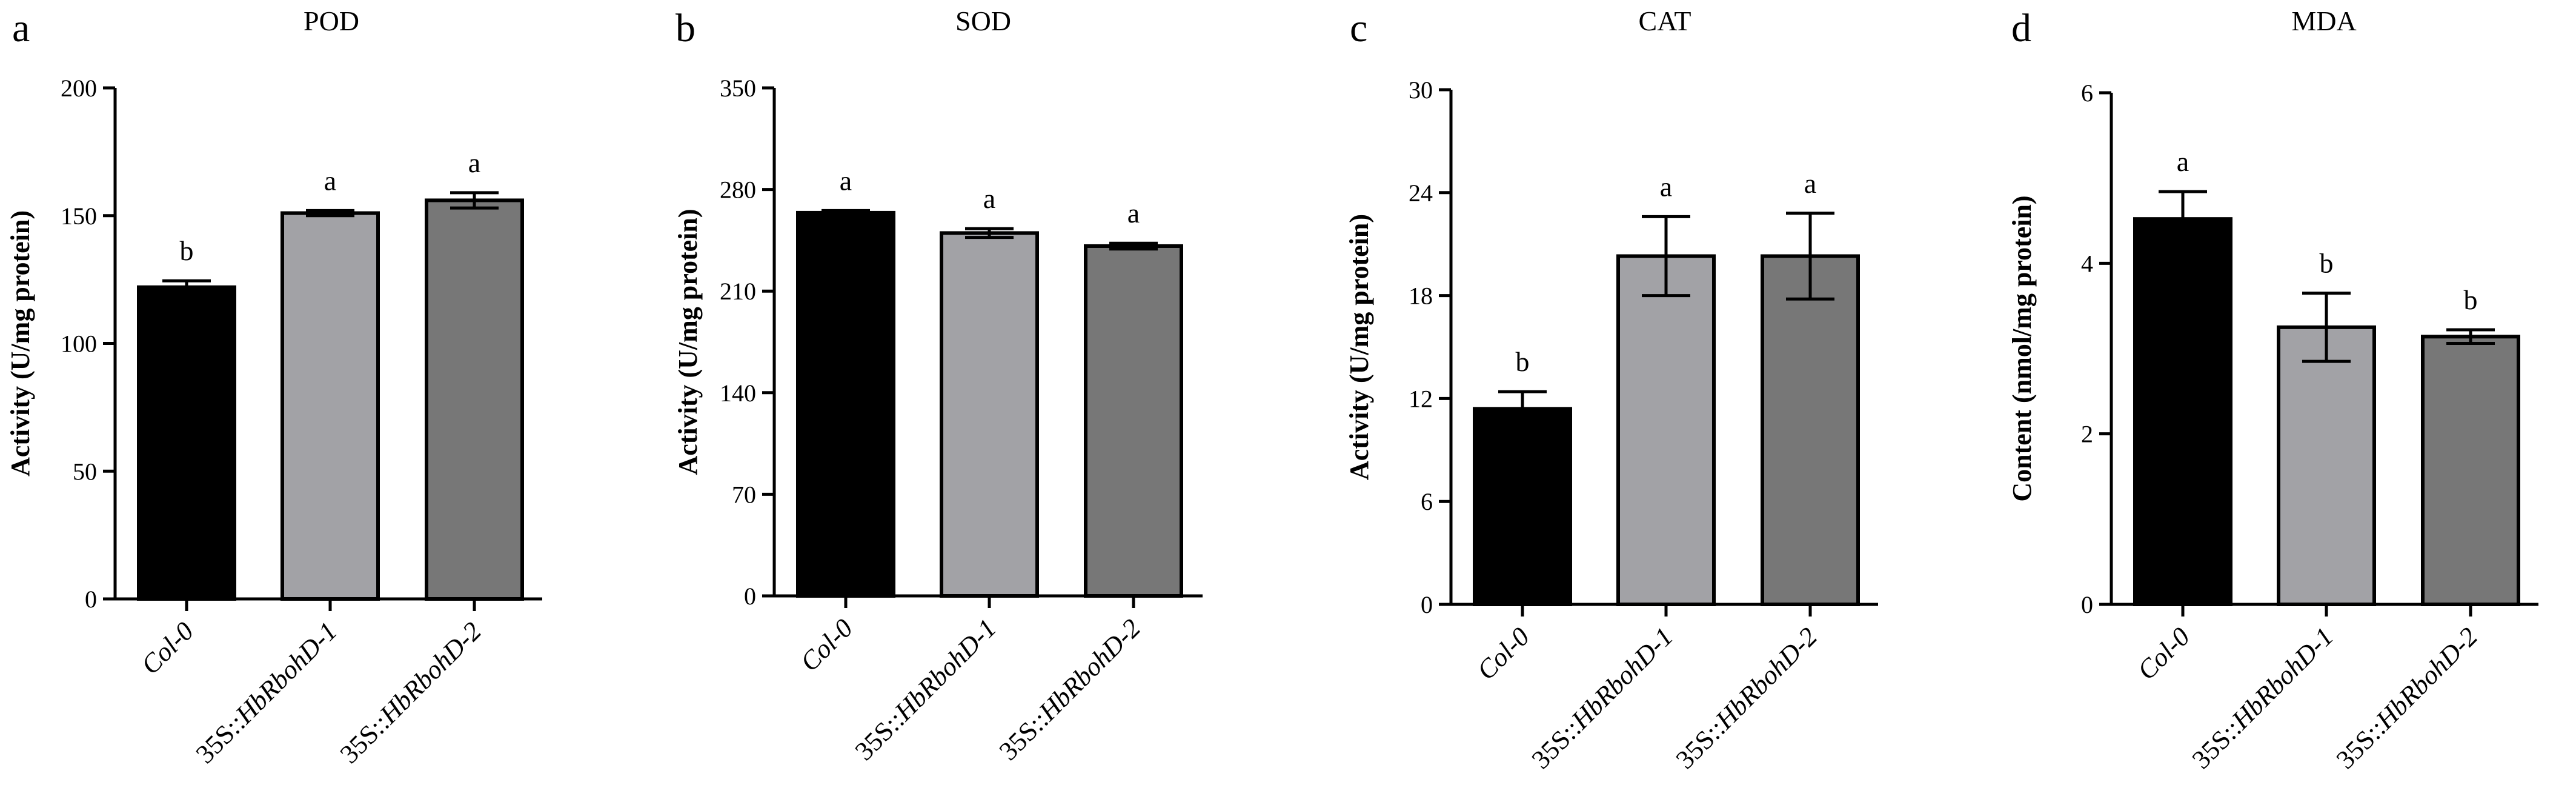  I want to click on y-tick-label: 200, so click(79, 88).